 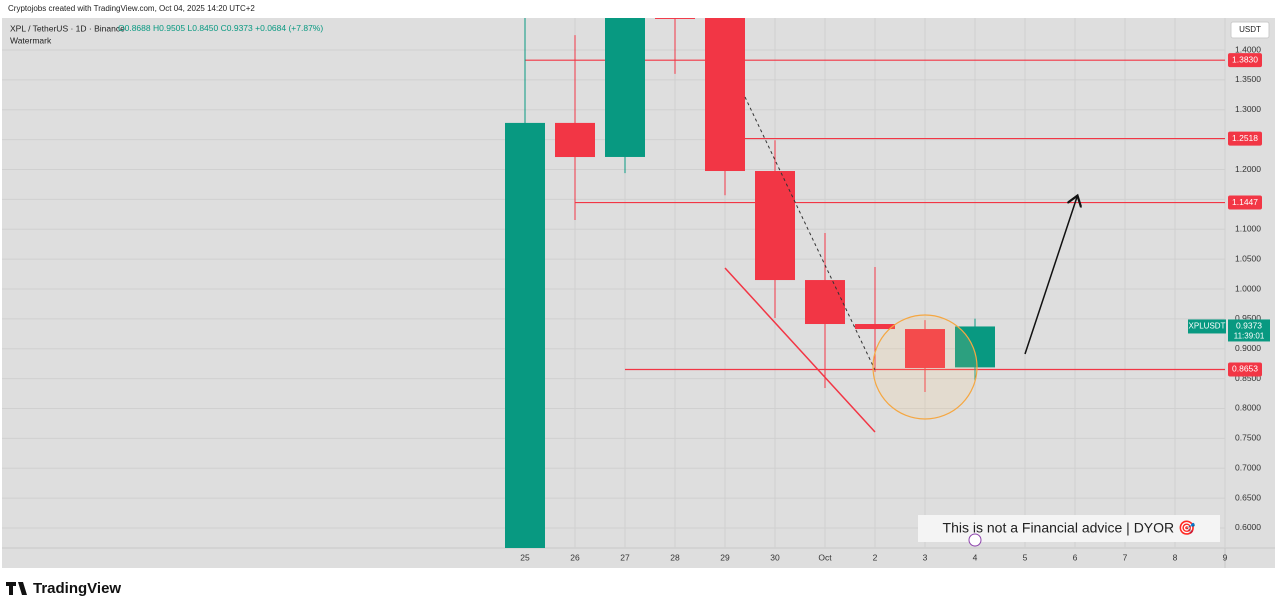 What do you see at coordinates (1249, 326) in the screenshot?
I see `last-price: 0.9373` at bounding box center [1249, 326].